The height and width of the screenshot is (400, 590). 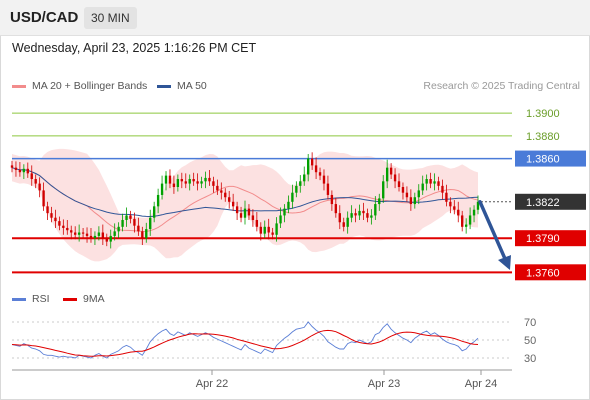 I want to click on rsi-line, so click(x=245, y=340).